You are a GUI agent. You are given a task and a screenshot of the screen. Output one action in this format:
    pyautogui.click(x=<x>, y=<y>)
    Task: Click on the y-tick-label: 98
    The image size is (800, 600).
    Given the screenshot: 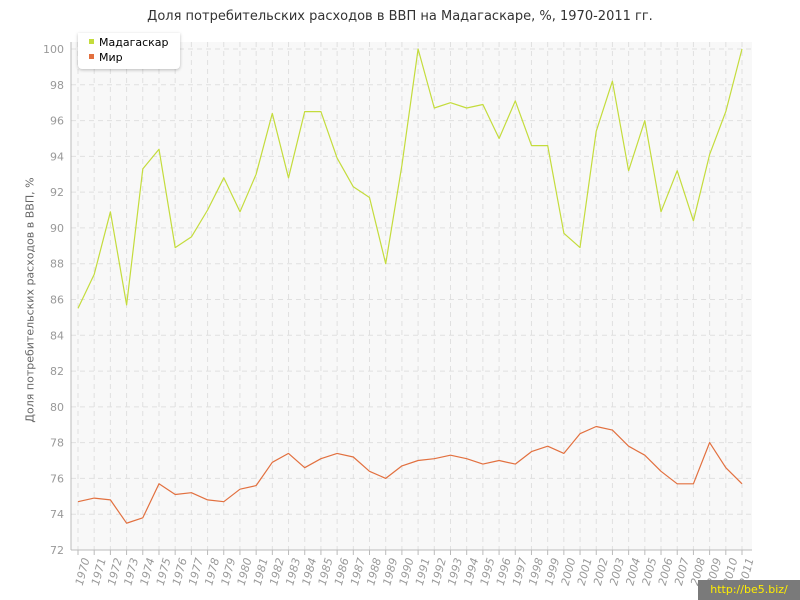 What is the action you would take?
    pyautogui.click(x=57, y=85)
    